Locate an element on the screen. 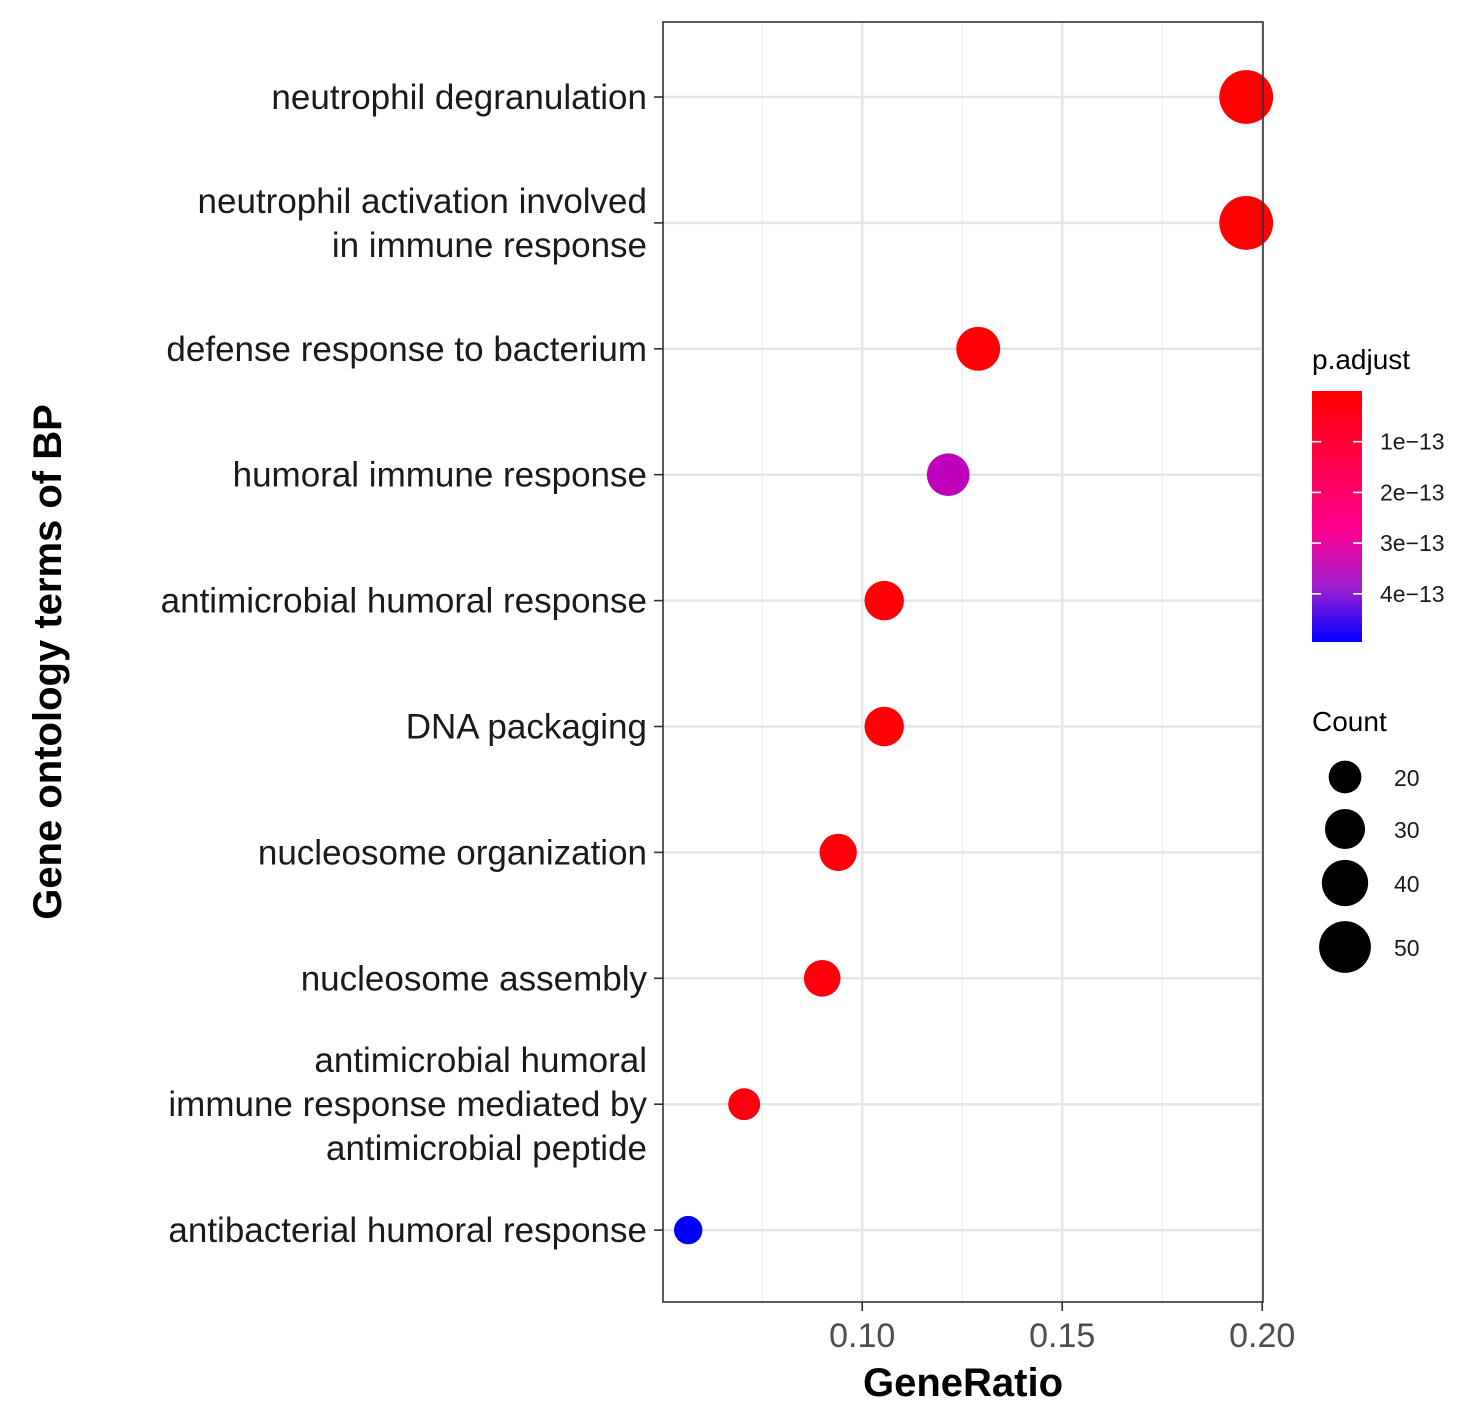  y-category-label-line: immune response mediated by is located at coordinates (407, 1104).